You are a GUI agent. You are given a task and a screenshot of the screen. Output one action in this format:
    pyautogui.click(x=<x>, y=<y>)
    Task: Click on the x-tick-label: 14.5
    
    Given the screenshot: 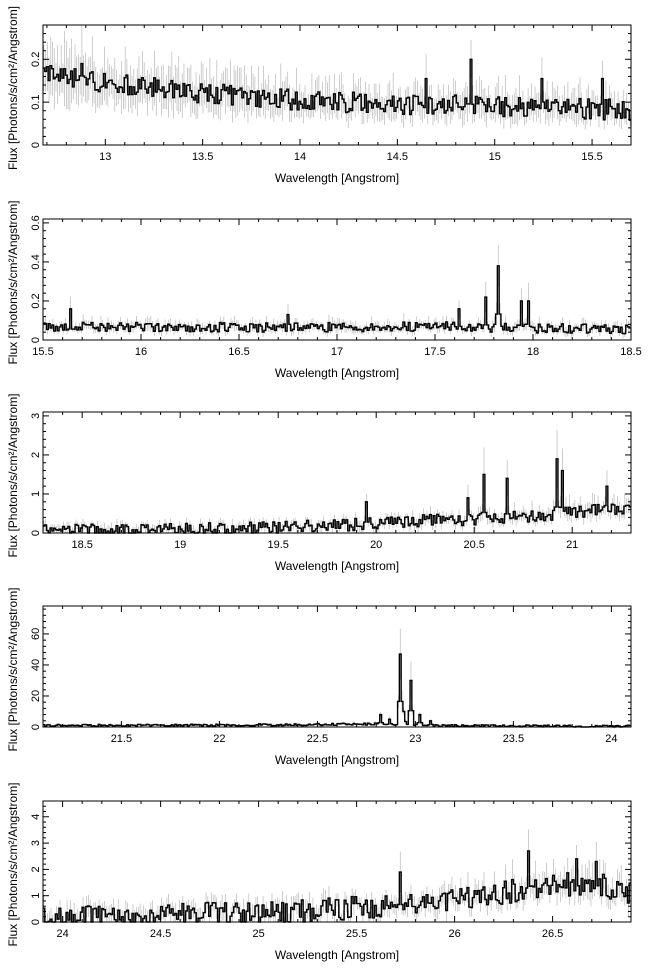 What is the action you would take?
    pyautogui.click(x=397, y=157)
    